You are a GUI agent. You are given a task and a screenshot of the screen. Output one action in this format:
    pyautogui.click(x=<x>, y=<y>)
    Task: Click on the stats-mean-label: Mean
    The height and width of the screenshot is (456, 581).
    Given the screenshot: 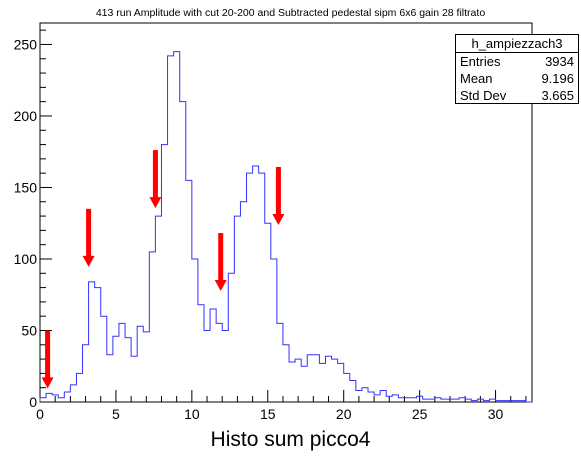 What is the action you would take?
    pyautogui.click(x=476, y=78)
    